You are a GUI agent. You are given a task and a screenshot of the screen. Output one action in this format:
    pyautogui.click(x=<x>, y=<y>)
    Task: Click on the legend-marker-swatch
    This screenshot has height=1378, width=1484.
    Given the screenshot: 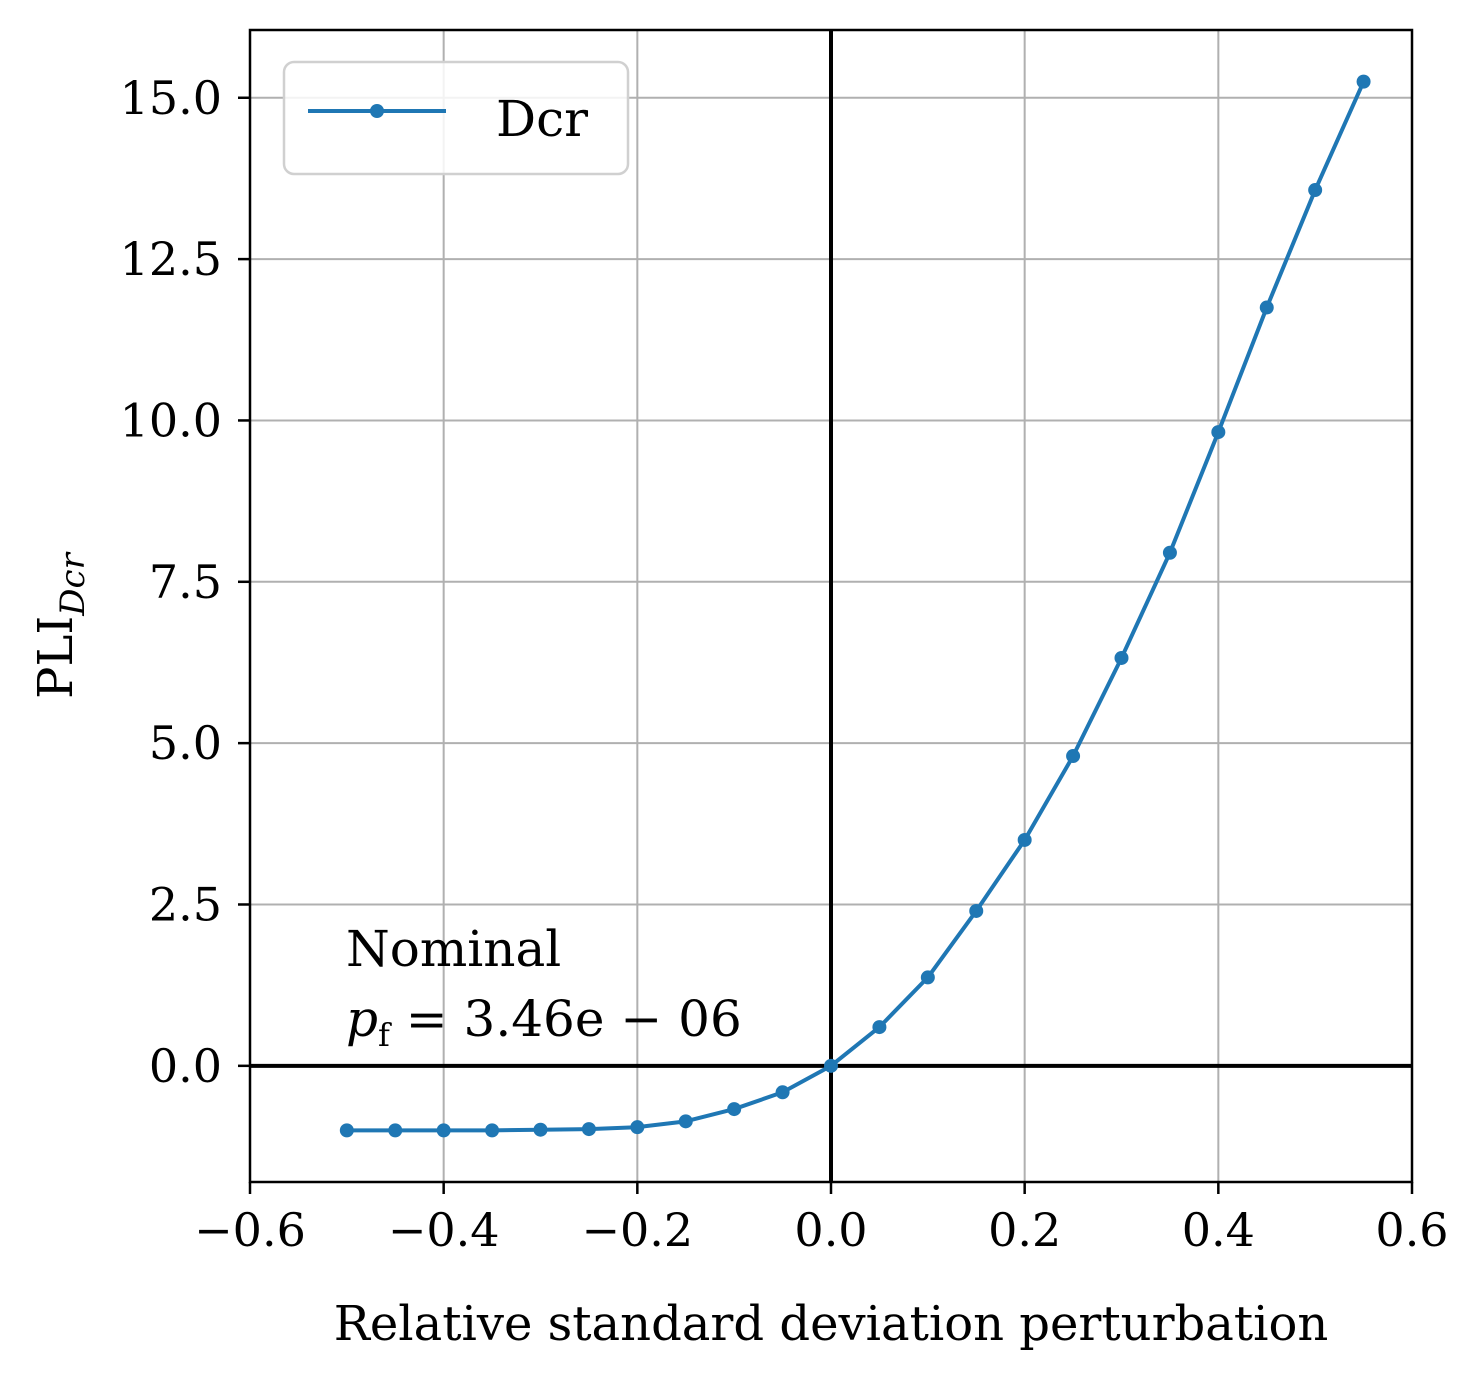 What is the action you would take?
    pyautogui.click(x=377, y=111)
    